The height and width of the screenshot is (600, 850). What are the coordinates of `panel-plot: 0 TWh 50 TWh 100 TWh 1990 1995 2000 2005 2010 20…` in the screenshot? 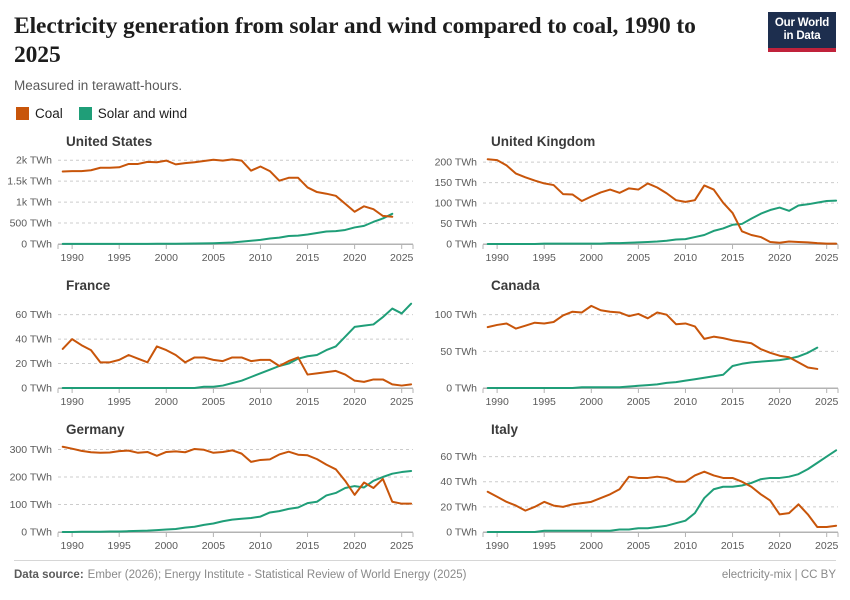 It's located at (637, 356).